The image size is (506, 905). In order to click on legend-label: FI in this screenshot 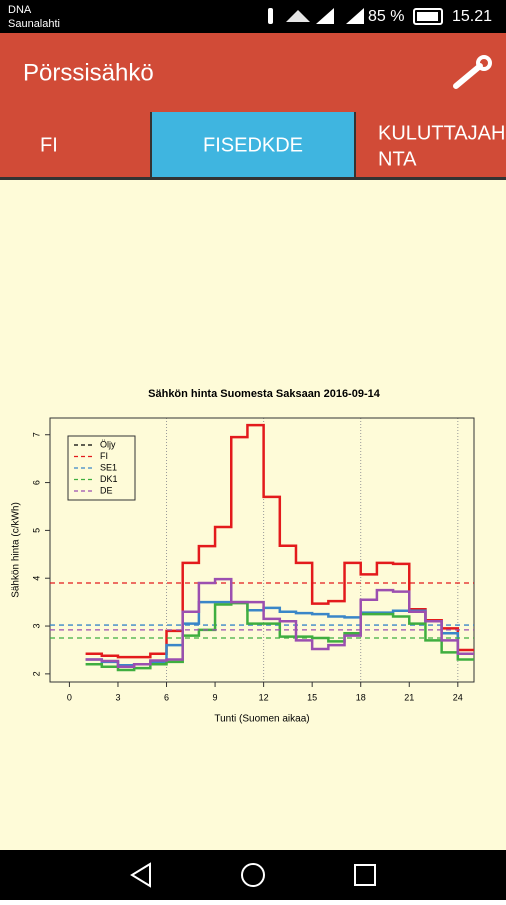, I will do `click(104, 456)`.